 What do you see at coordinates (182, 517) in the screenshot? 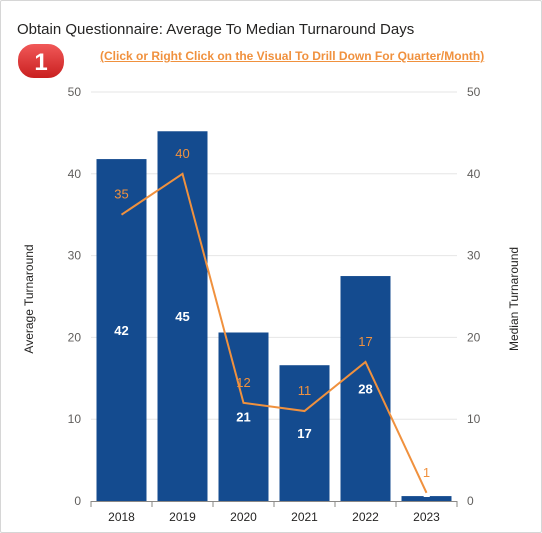
I see `x-tick-label: 2019` at bounding box center [182, 517].